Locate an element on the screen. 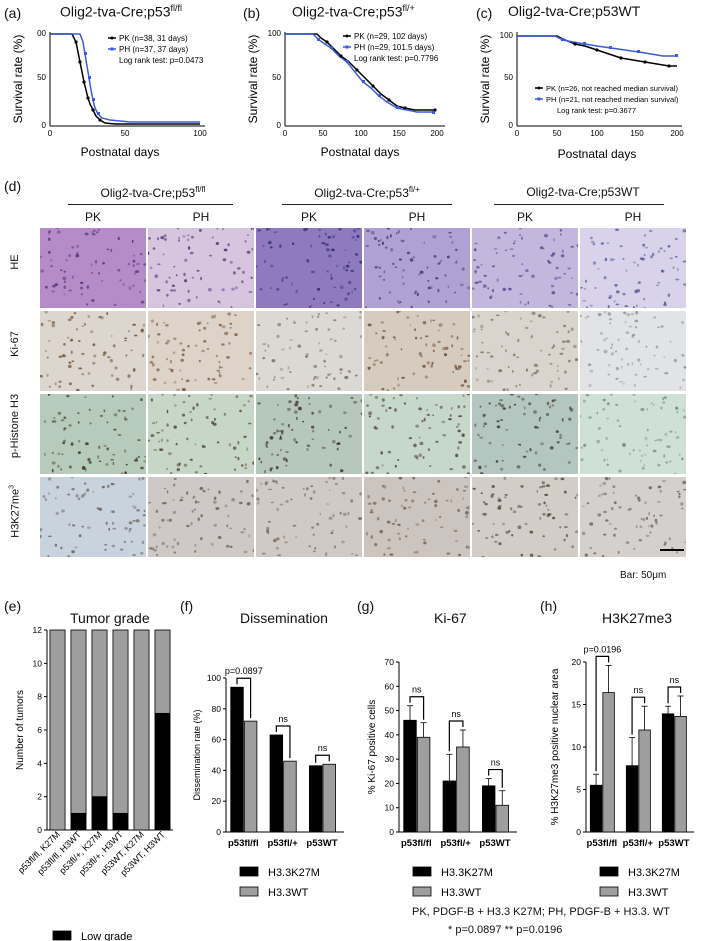 This screenshot has height=941, width=709. legend-swatch-e is located at coordinates (62, 935).